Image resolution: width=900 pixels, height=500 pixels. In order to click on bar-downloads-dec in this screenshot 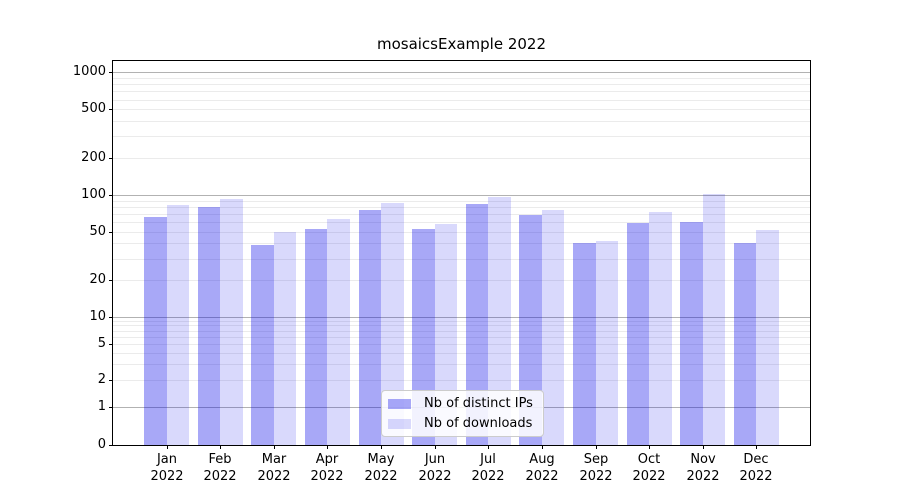, I will do `click(767, 337)`.